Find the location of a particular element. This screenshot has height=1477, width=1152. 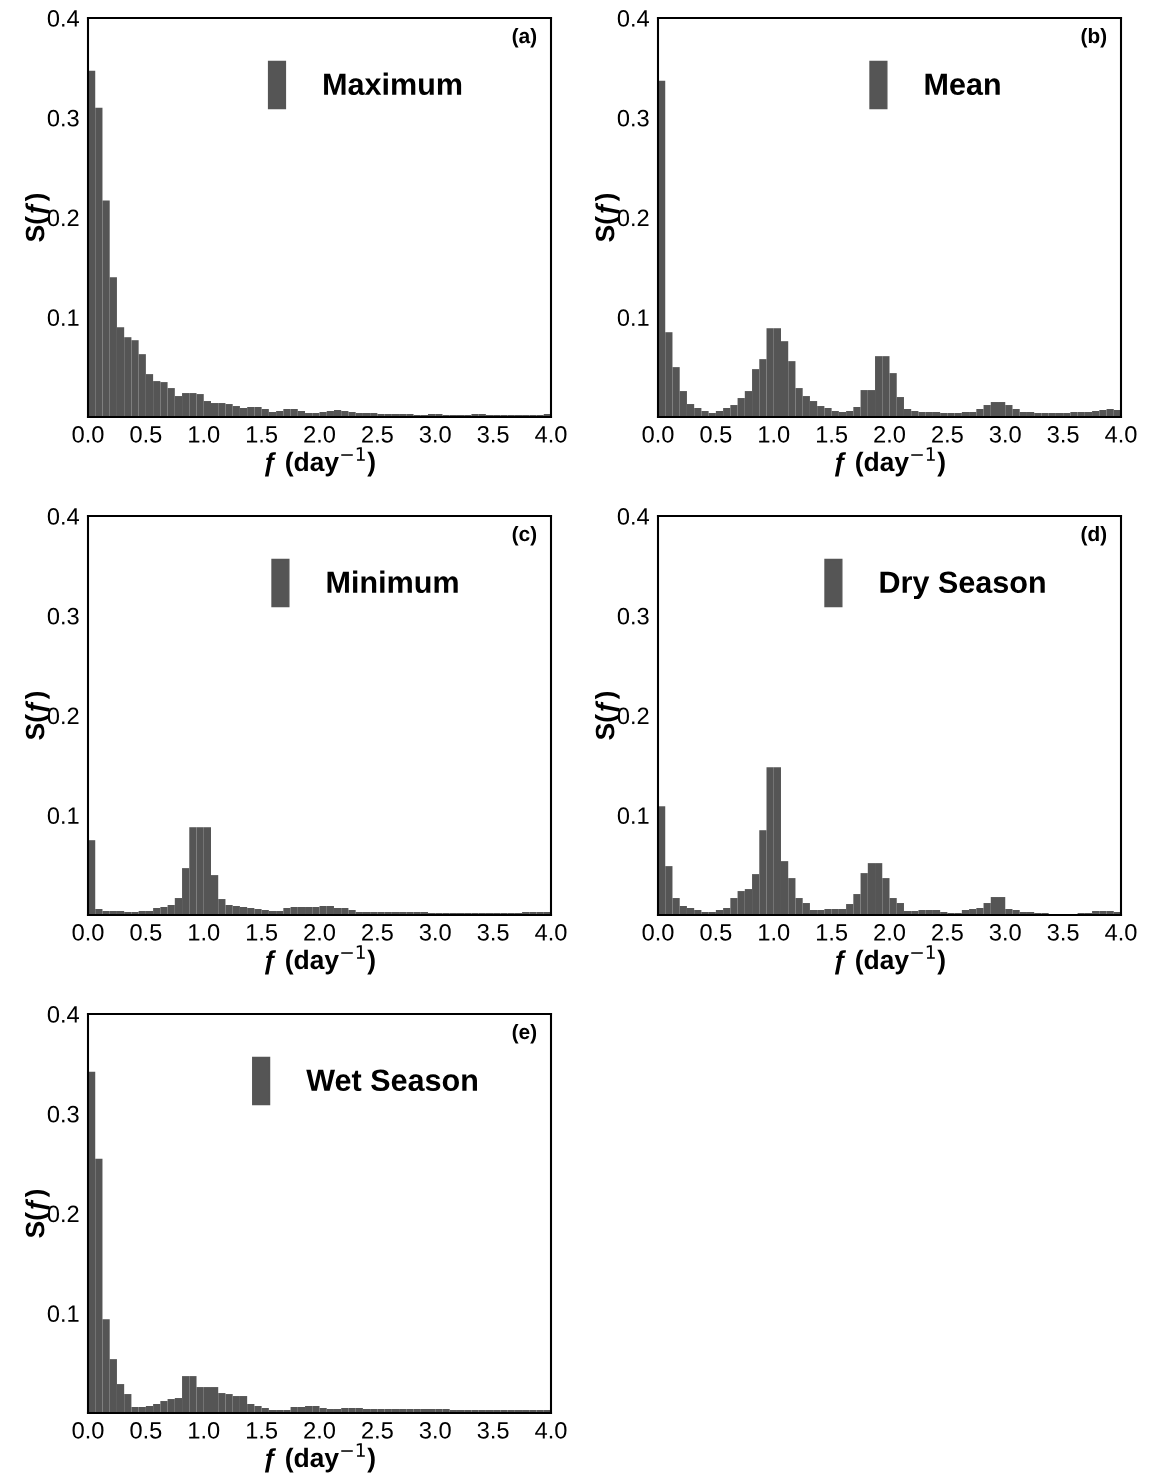

annotation: (d) is located at coordinates (1094, 535).